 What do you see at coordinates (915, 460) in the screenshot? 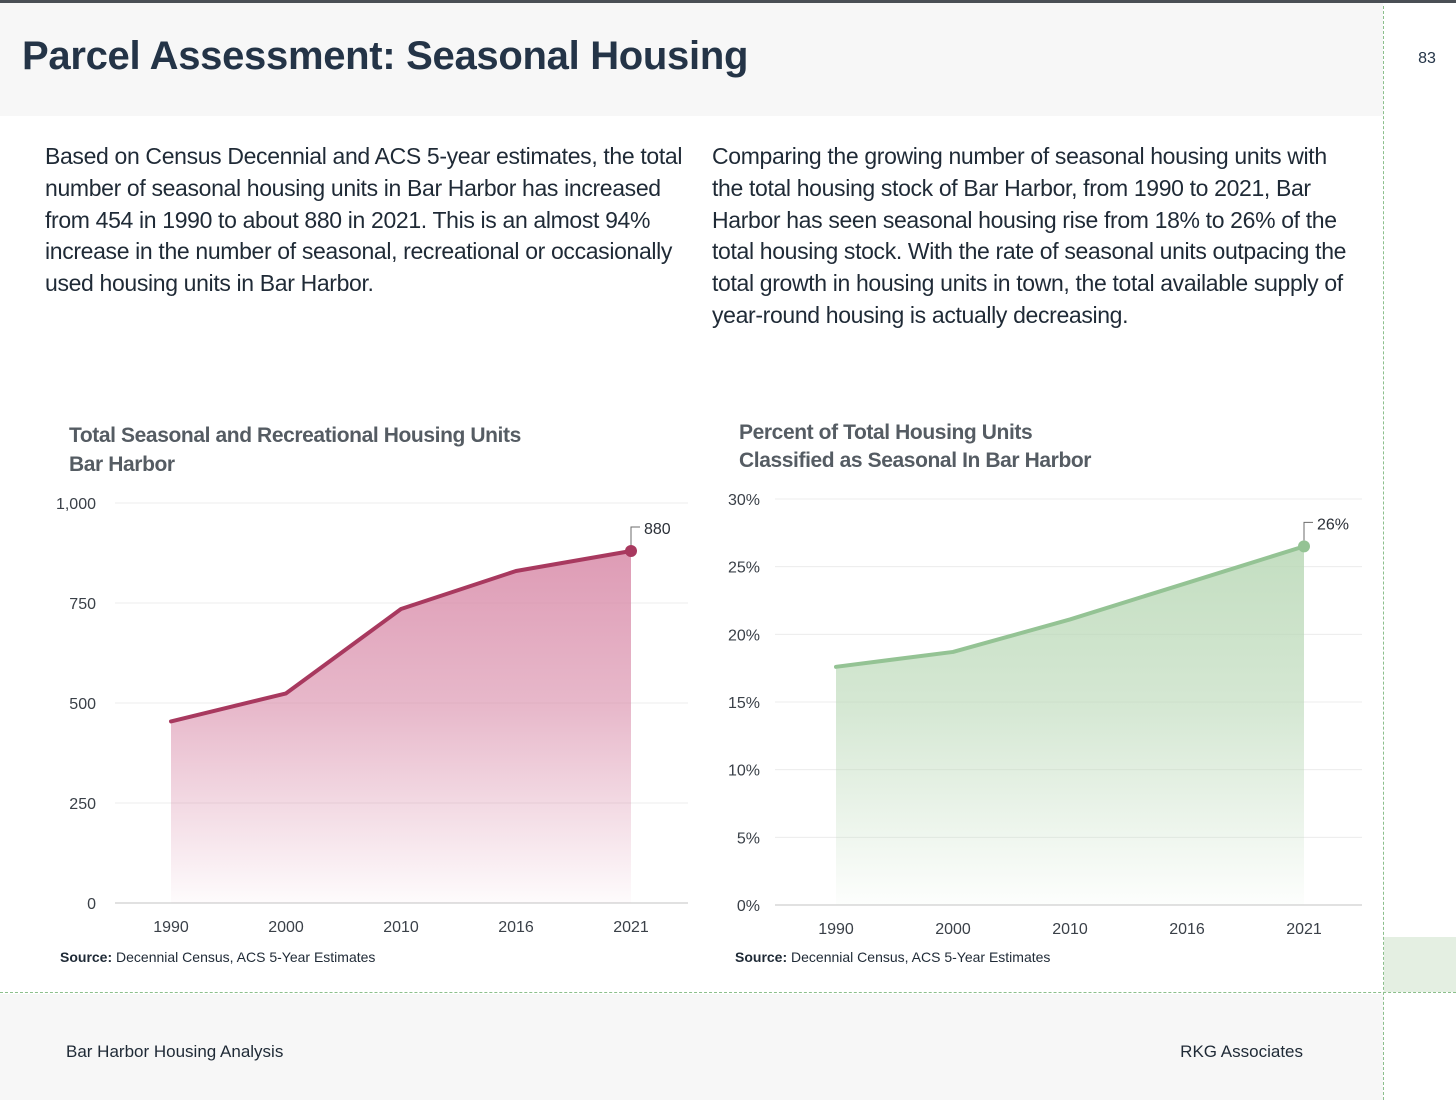
I see `chart2-title-line2: Classified as Seasonal In Bar Harbor` at bounding box center [915, 460].